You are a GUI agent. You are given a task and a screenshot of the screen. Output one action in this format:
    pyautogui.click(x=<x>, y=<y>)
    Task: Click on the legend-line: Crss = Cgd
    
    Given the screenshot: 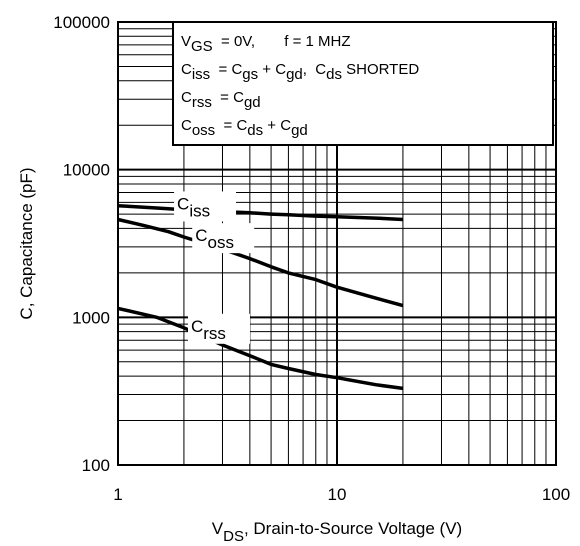 What is the action you would take?
    pyautogui.click(x=221, y=100)
    